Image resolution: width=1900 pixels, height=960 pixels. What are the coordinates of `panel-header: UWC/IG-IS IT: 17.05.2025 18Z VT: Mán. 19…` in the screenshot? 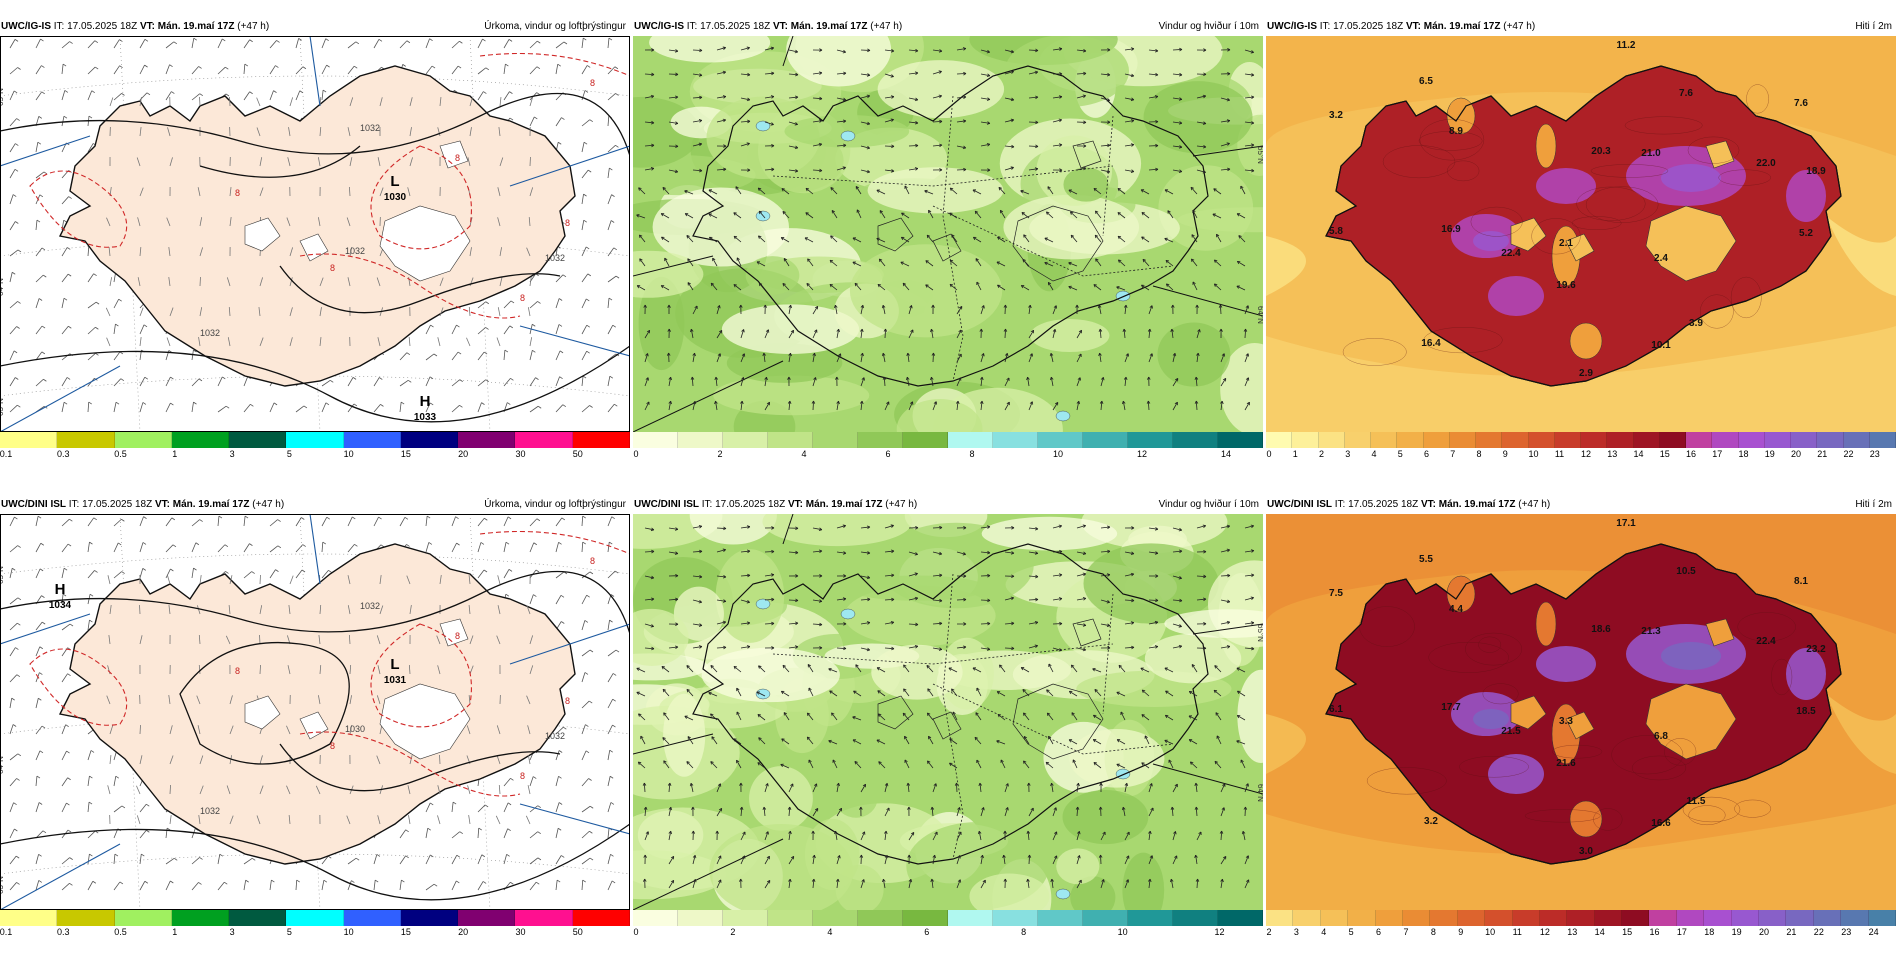 It's located at (1581, 27).